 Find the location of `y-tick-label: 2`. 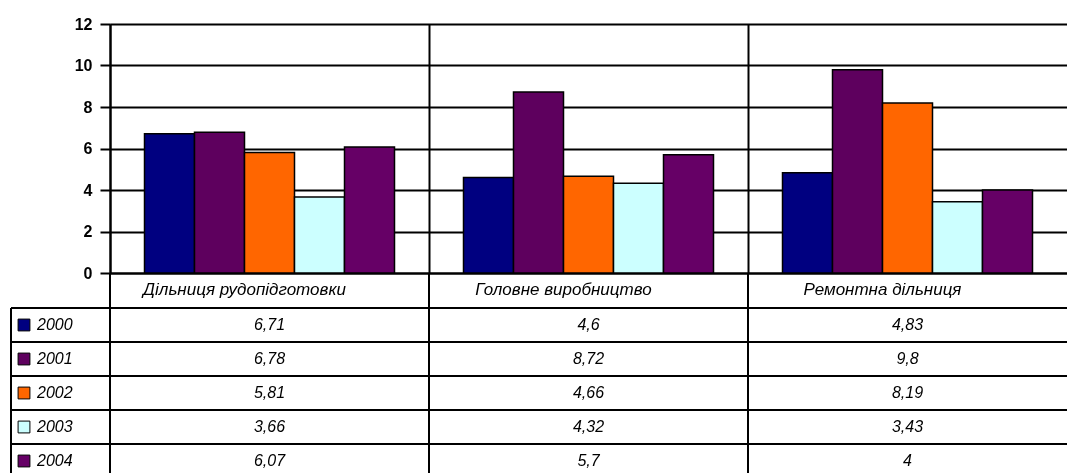

y-tick-label: 2 is located at coordinates (88, 231).